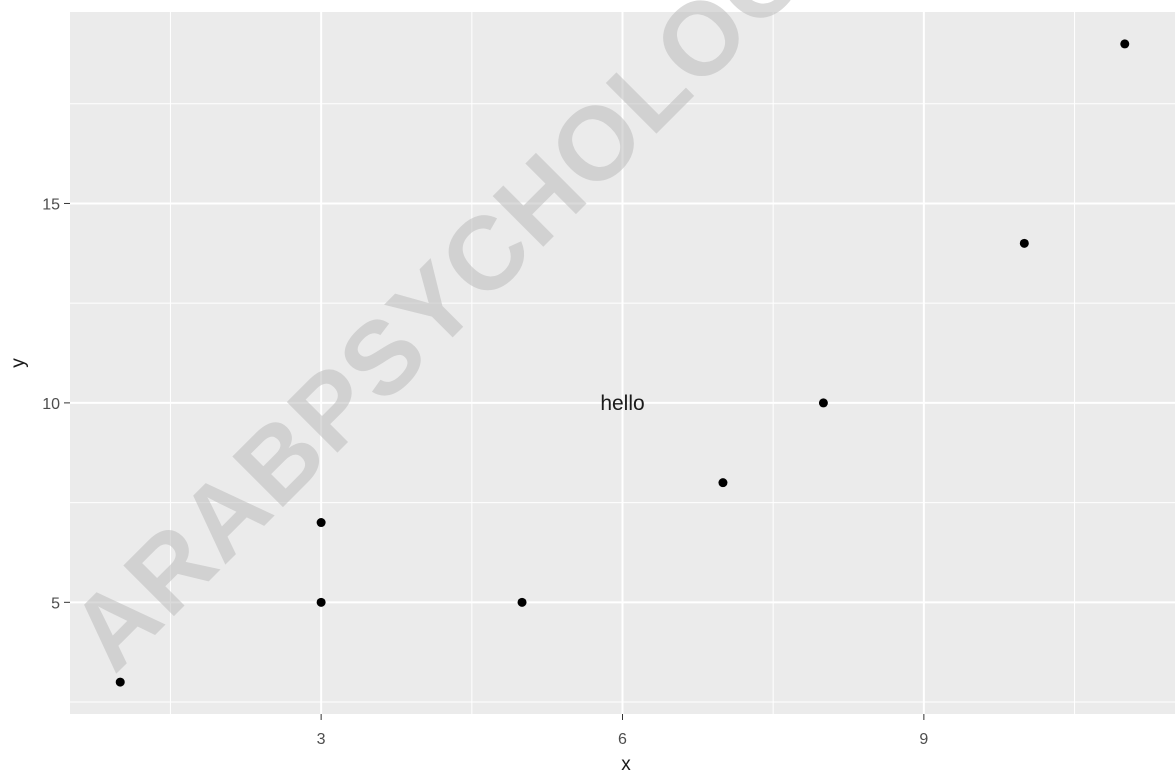 Image resolution: width=1175 pixels, height=779 pixels. What do you see at coordinates (622, 739) in the screenshot?
I see `x-tick-label: 6` at bounding box center [622, 739].